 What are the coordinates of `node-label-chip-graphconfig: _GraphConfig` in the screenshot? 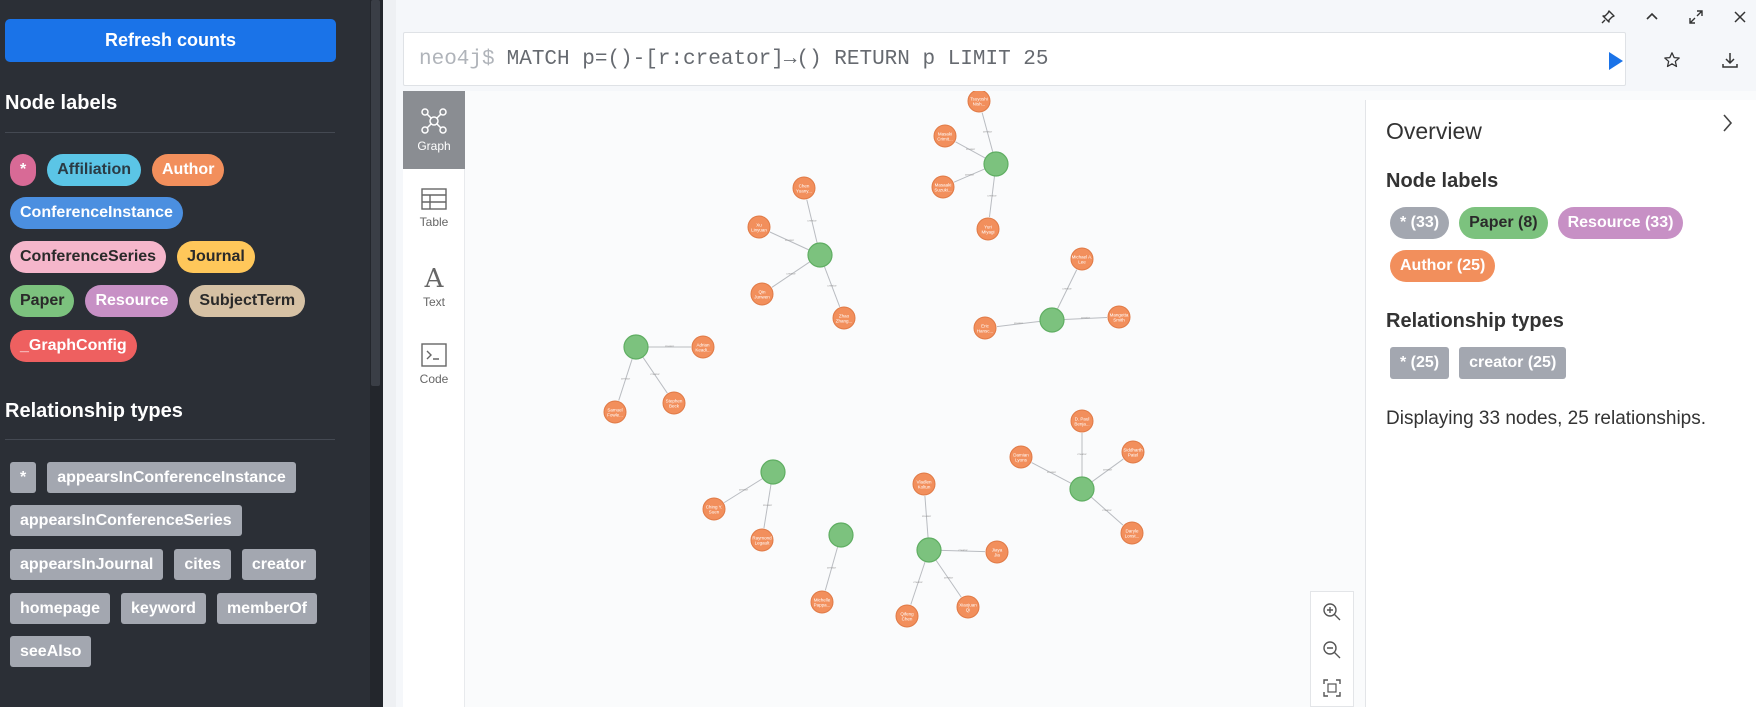 It's located at (73, 346).